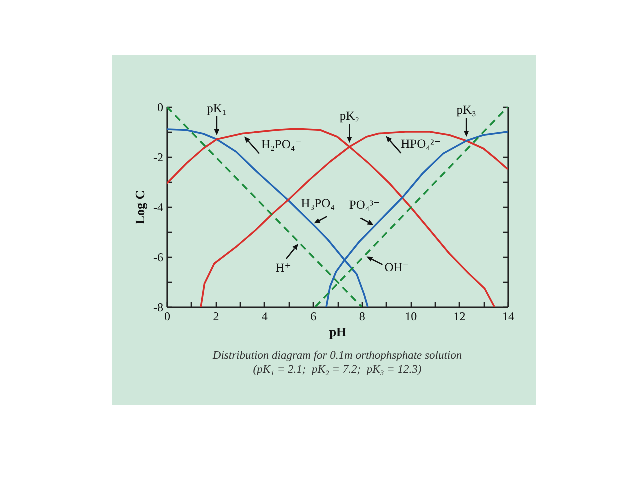 The image size is (638, 479). What do you see at coordinates (159, 307) in the screenshot?
I see `y-tick-label: -8` at bounding box center [159, 307].